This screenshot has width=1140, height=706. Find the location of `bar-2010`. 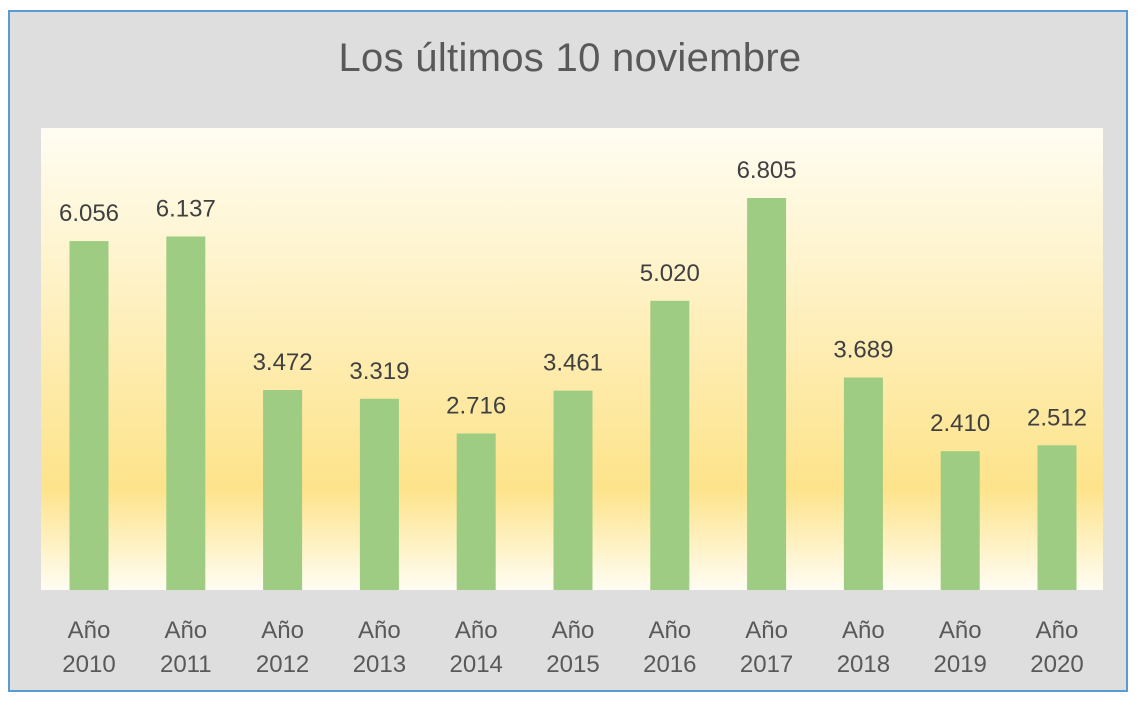

bar-2010 is located at coordinates (89, 415).